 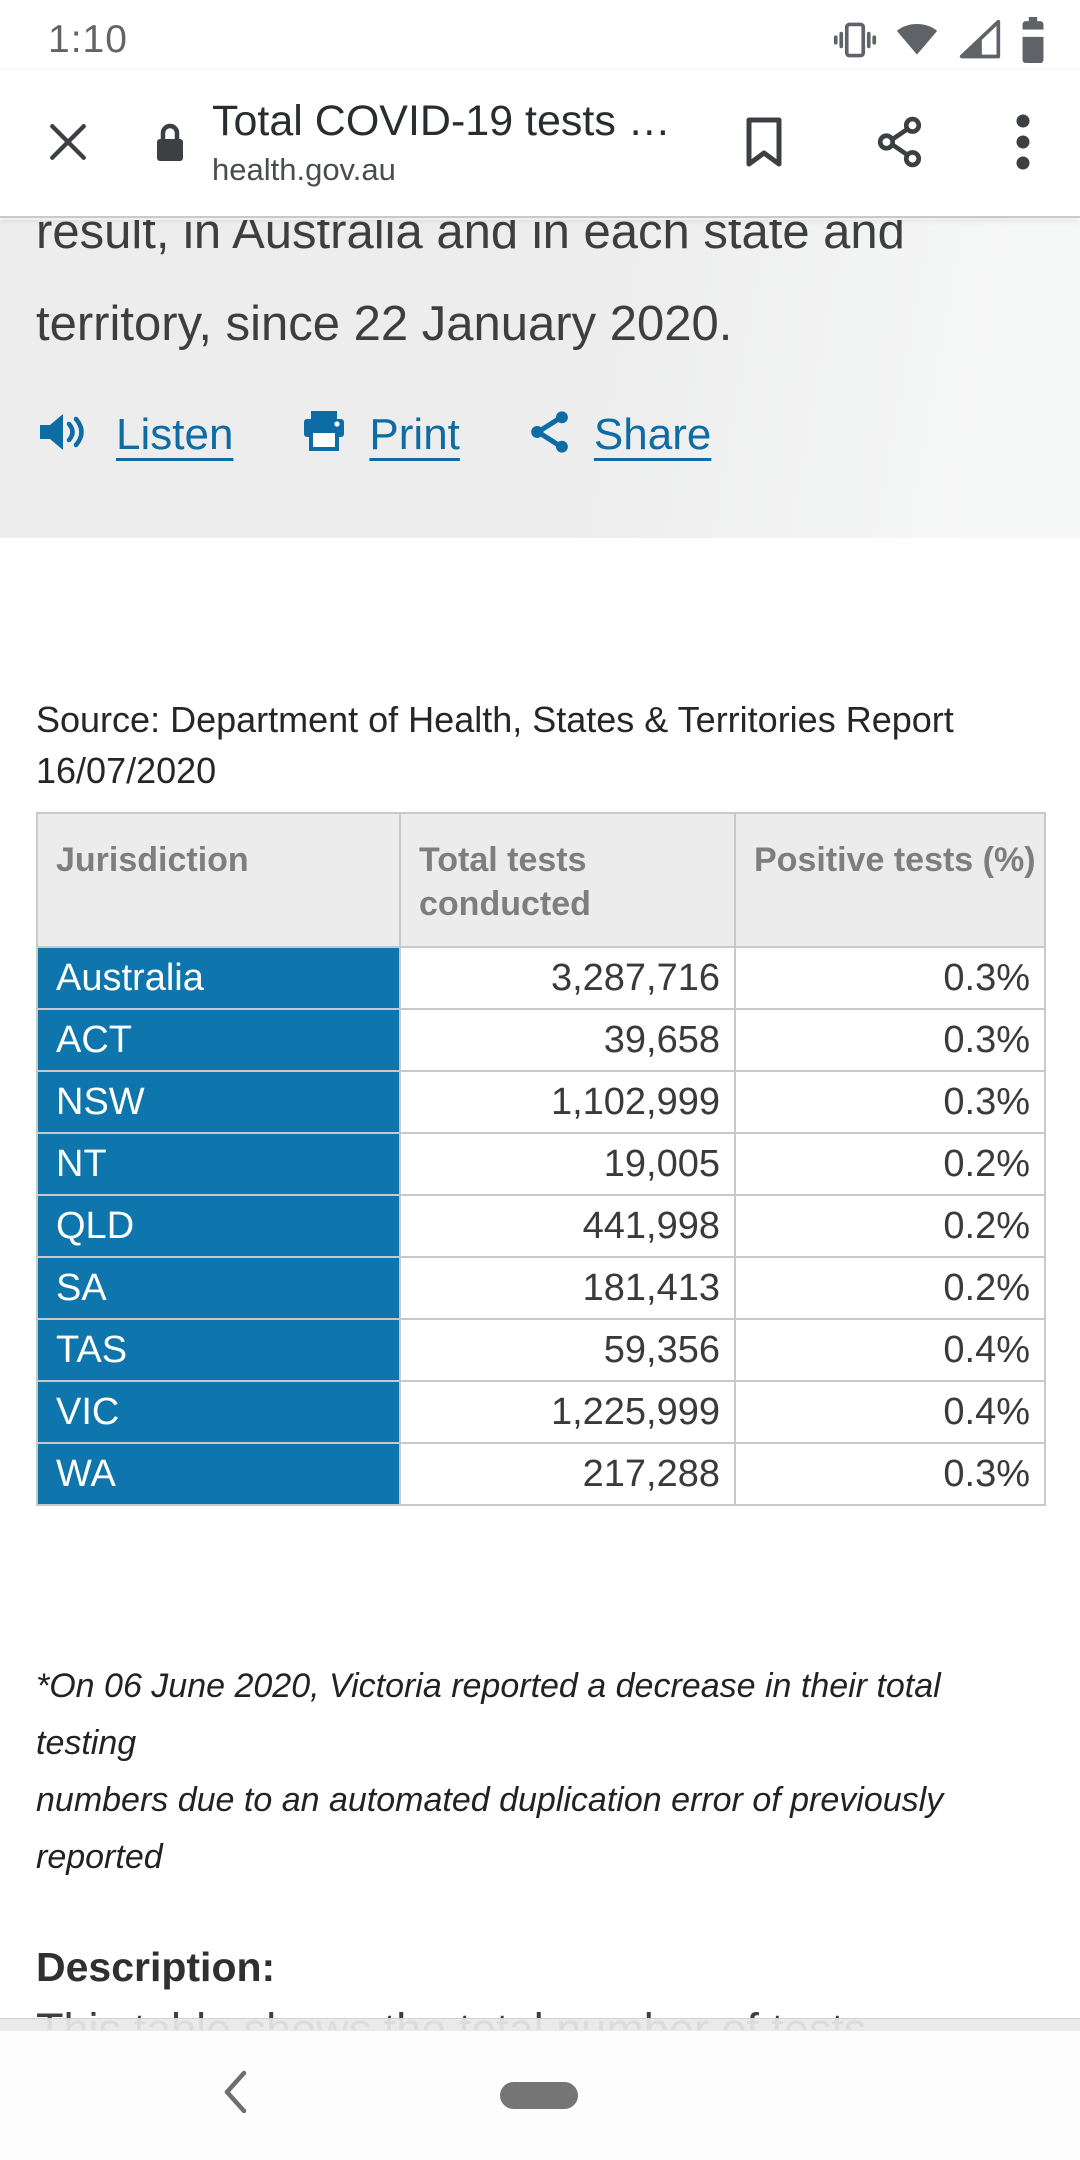 I want to click on gesture-nav-bar, so click(x=540, y=2089).